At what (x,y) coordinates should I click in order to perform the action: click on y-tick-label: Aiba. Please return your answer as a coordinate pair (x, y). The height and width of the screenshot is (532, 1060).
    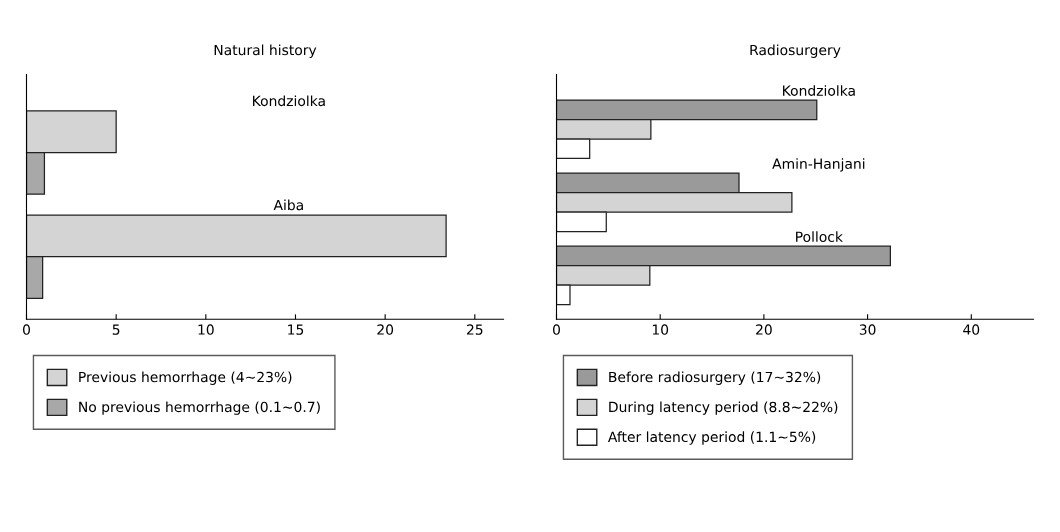
    Looking at the image, I should click on (288, 205).